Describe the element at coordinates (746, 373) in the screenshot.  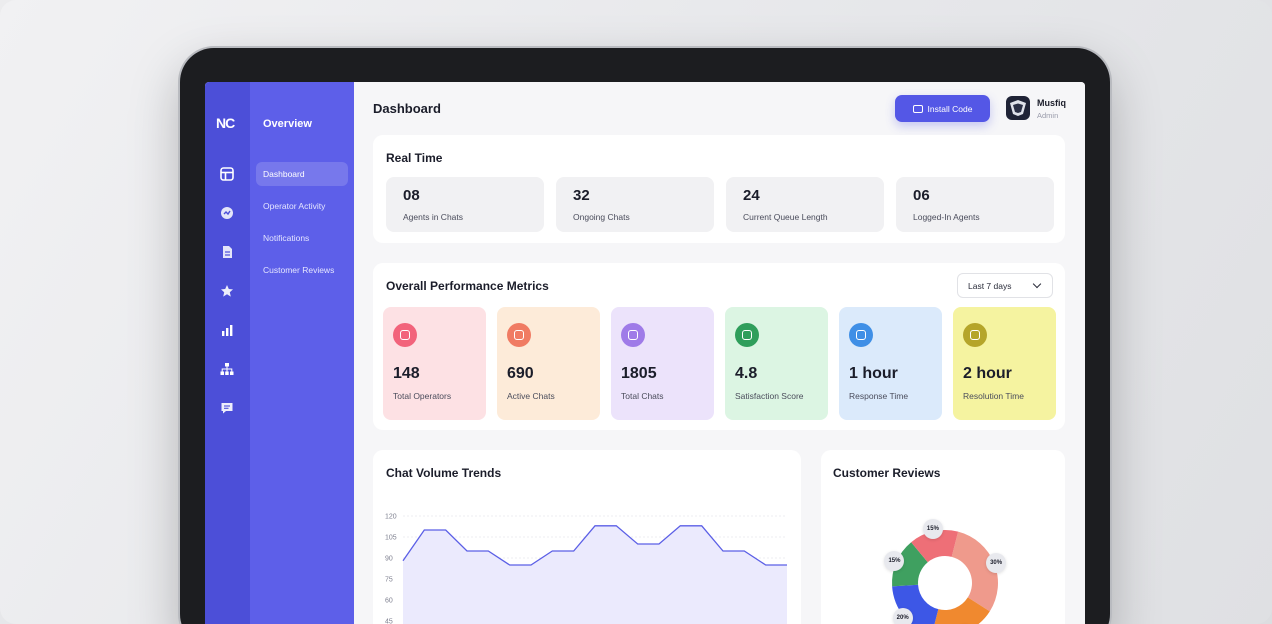
I see `metric-value: 4.8` at that location.